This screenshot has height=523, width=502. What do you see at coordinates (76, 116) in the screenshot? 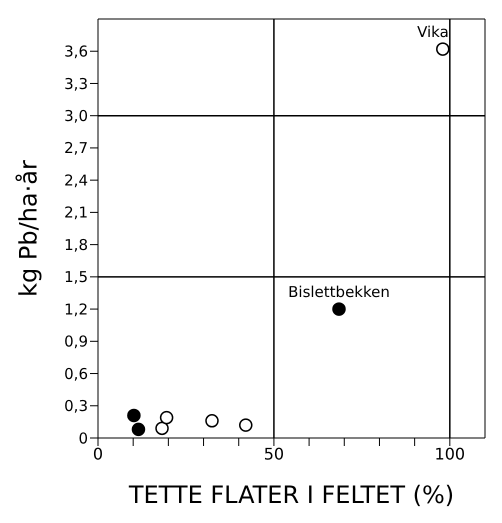
I see `y-tick-label: 3,0` at bounding box center [76, 116].